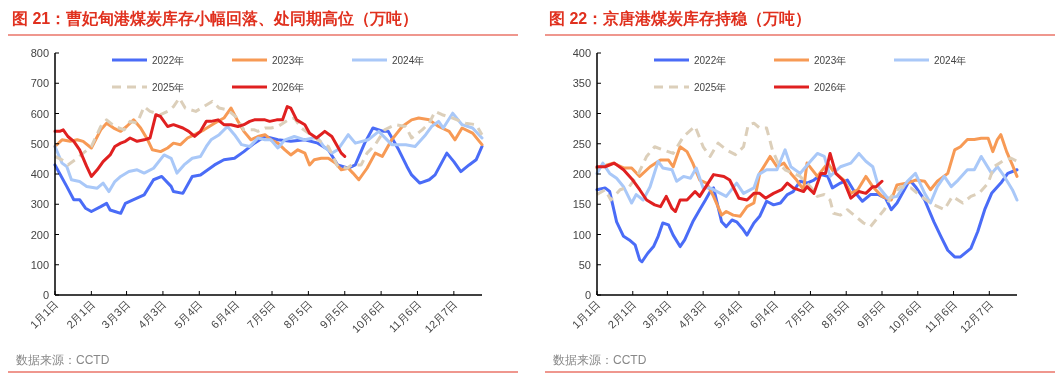 Image resolution: width=1061 pixels, height=379 pixels. Describe the element at coordinates (581, 83) in the screenshot. I see `y-tick-label: 350` at that location.